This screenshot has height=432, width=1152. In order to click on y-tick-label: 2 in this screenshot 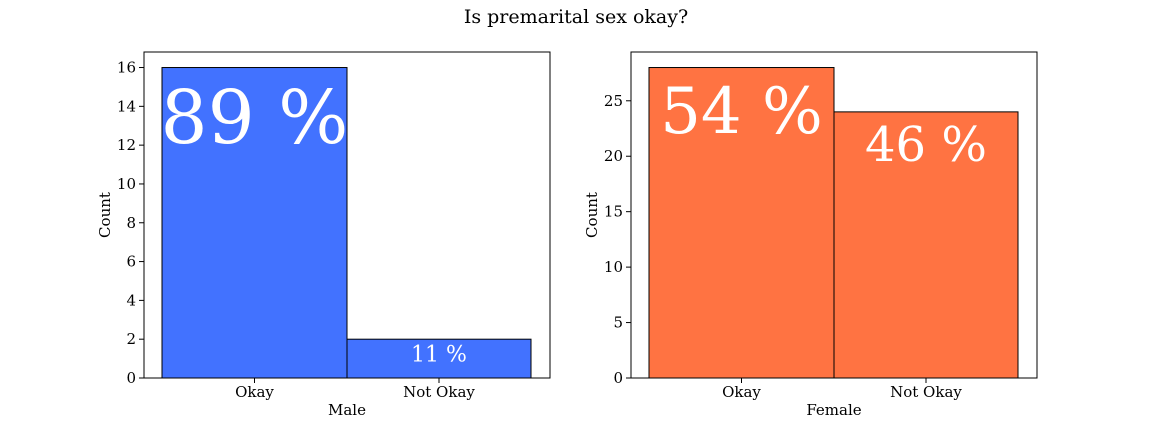, I will do `click(131, 339)`.